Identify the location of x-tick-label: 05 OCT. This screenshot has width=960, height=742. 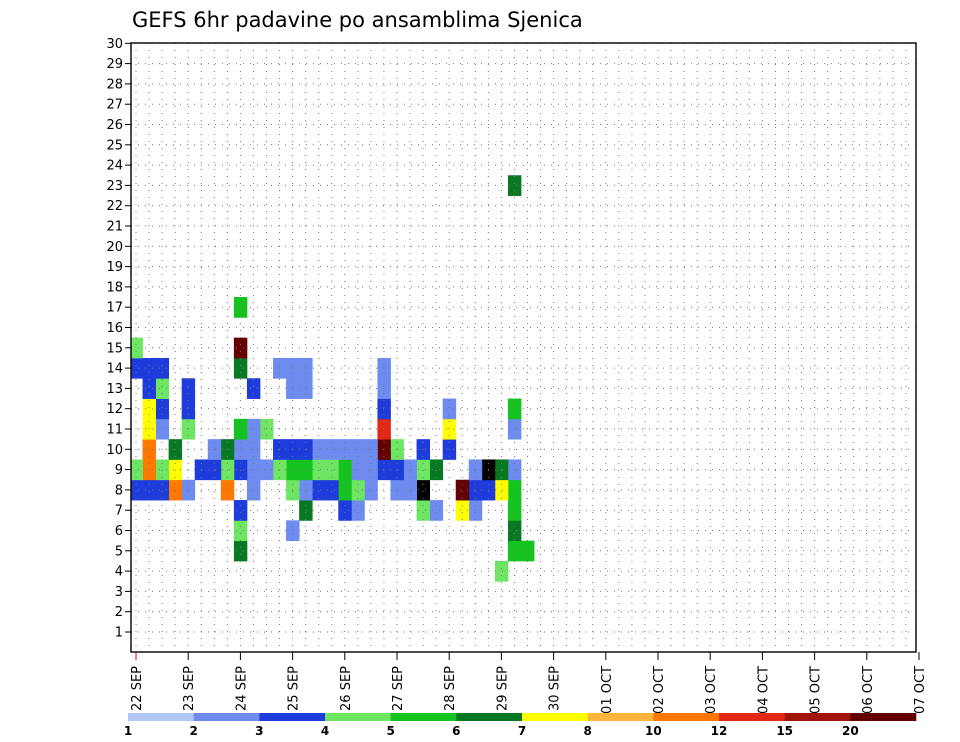
(816, 690).